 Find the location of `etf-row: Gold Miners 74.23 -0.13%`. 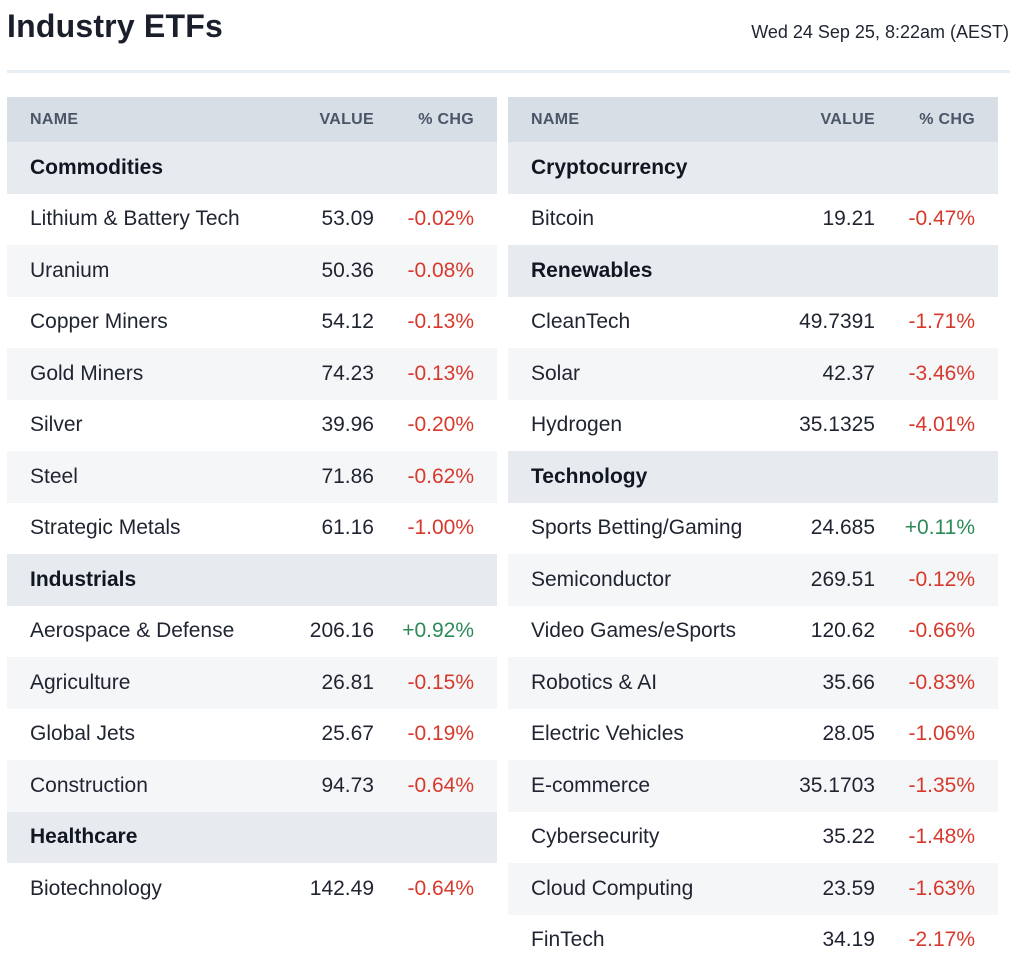

etf-row: Gold Miners 74.23 -0.13% is located at coordinates (252, 374).